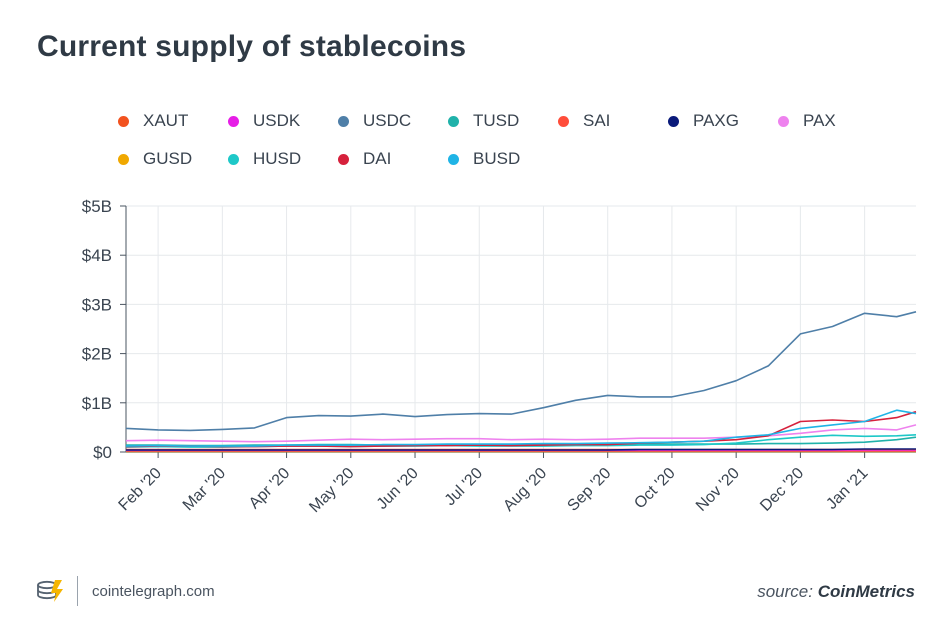 This screenshot has height=639, width=948. I want to click on series-line-pax, so click(521, 433).